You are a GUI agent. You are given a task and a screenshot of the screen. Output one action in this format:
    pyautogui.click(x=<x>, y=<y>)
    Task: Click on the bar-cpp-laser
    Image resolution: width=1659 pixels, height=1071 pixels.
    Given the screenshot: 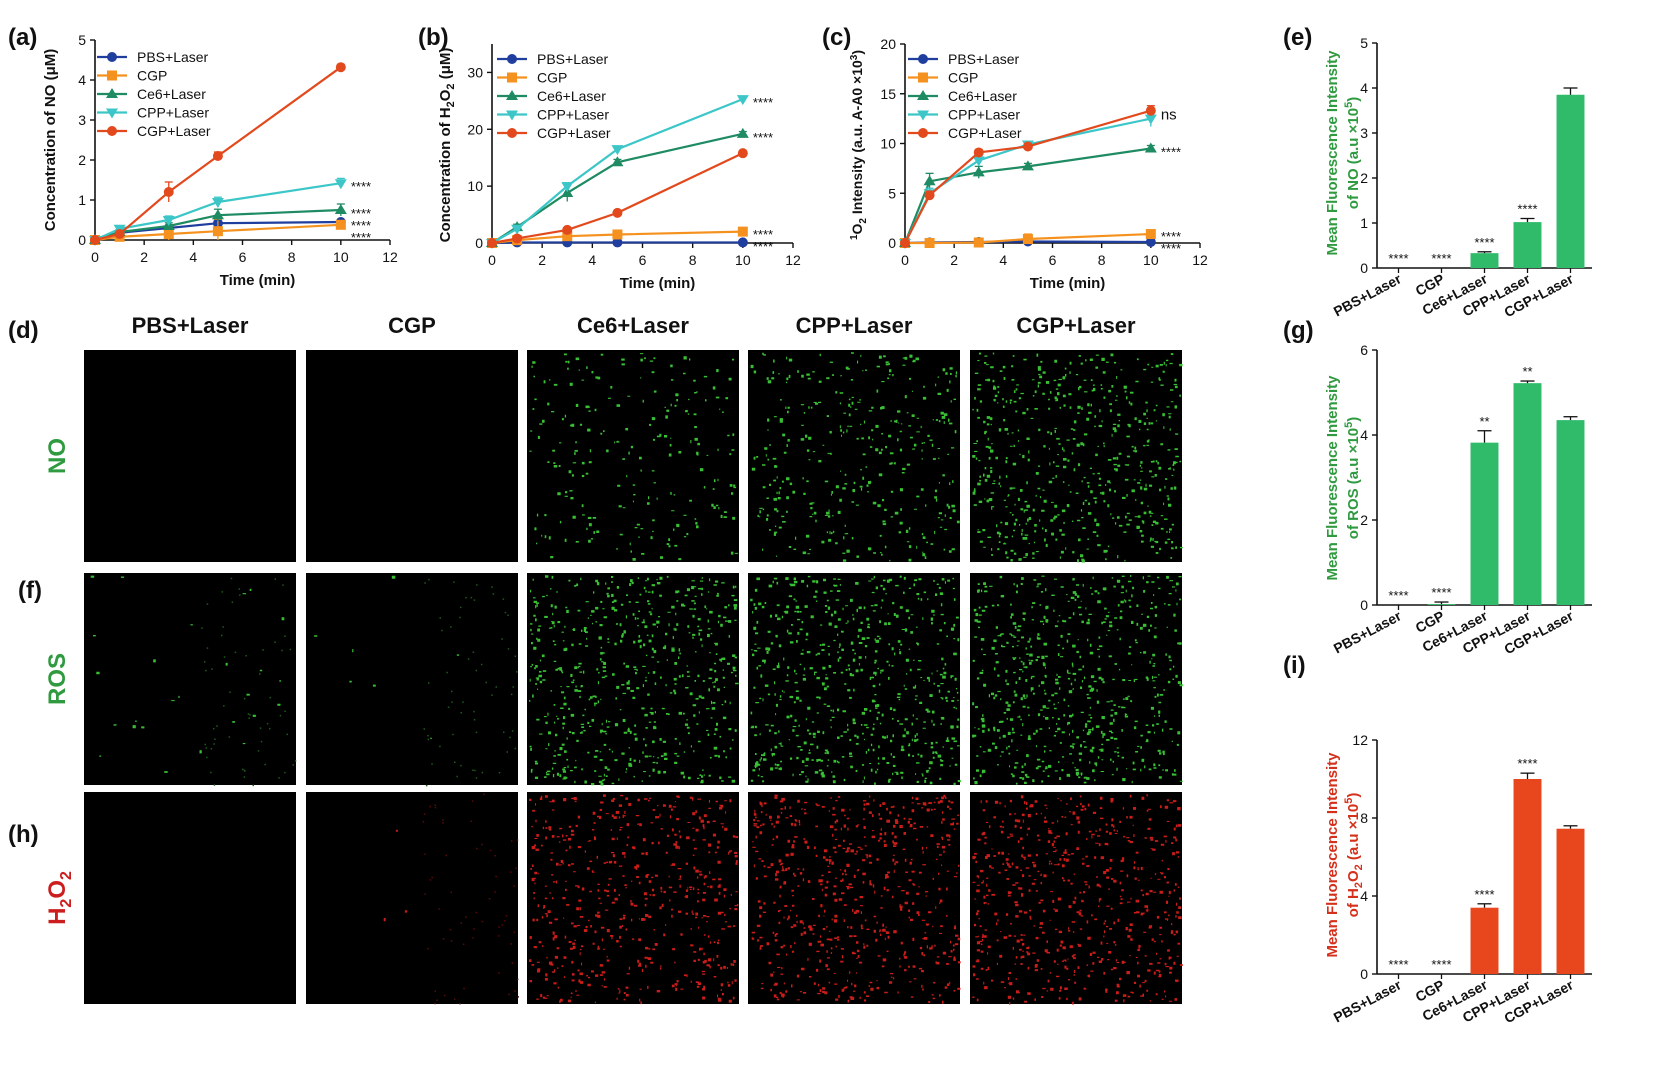 What is the action you would take?
    pyautogui.click(x=1527, y=245)
    